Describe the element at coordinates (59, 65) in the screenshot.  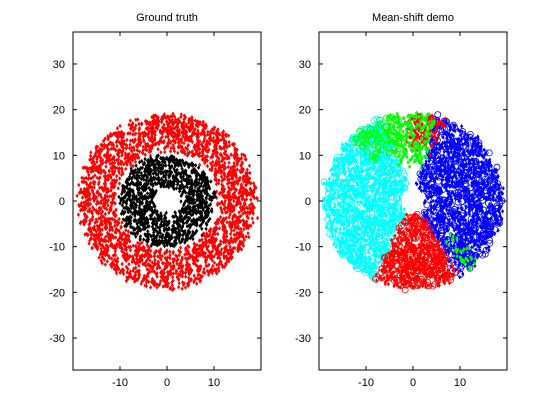
I see `y-tick-label: 30` at that location.